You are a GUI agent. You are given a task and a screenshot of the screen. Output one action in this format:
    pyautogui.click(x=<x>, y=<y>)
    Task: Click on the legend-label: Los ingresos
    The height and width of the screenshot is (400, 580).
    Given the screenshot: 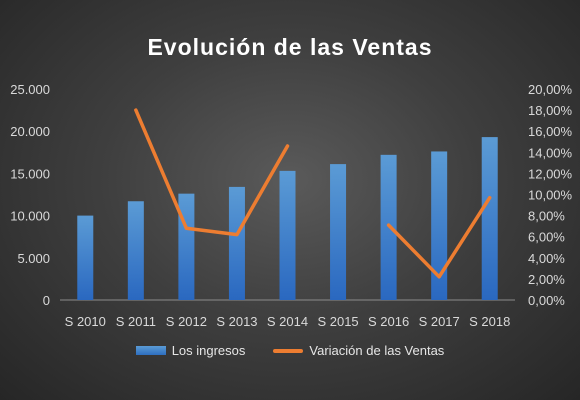 What is the action you would take?
    pyautogui.click(x=208, y=350)
    